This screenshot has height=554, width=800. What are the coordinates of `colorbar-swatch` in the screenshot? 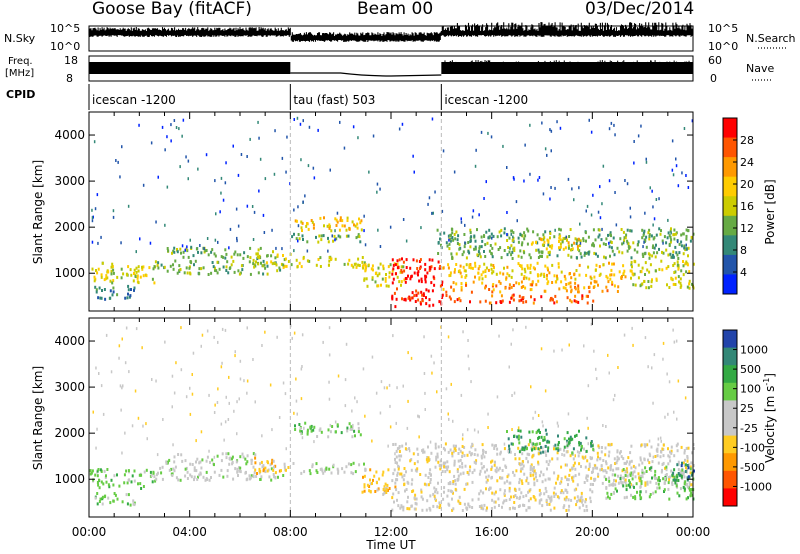 It's located at (730, 444).